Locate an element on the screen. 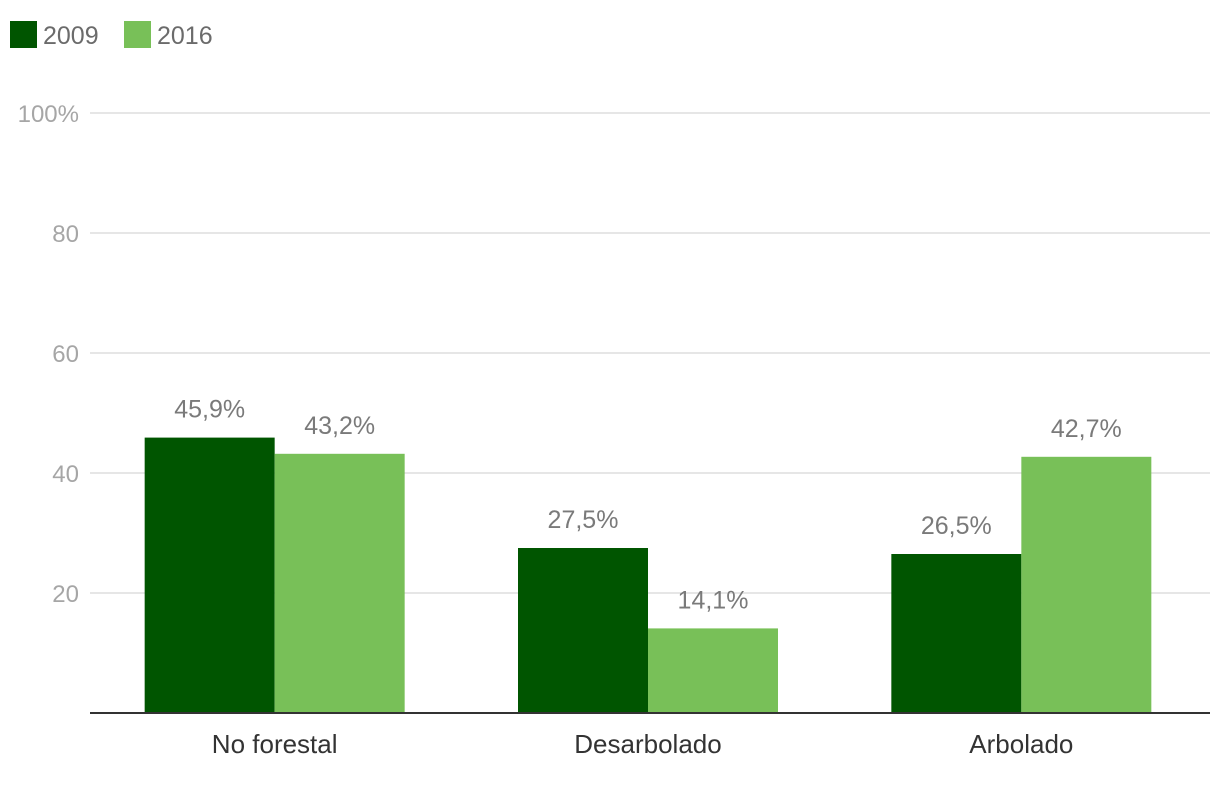 The height and width of the screenshot is (788, 1220). legend-swatch-2009 is located at coordinates (23, 34).